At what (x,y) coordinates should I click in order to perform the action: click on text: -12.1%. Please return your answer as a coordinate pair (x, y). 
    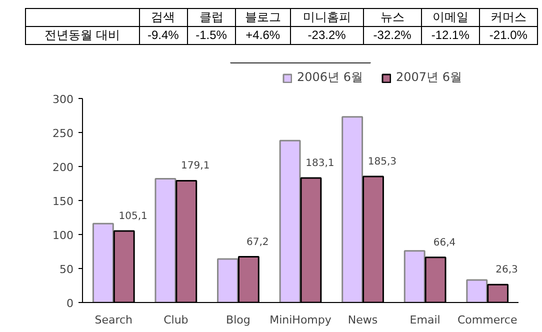
    Looking at the image, I should click on (450, 35).